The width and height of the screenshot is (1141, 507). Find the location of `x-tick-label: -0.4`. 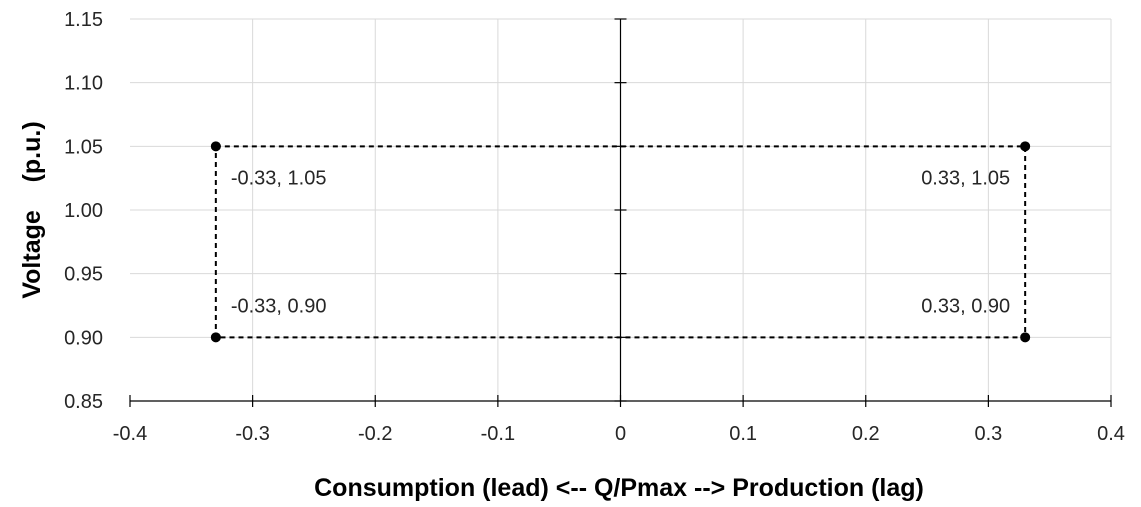

x-tick-label: -0.4 is located at coordinates (130, 434).